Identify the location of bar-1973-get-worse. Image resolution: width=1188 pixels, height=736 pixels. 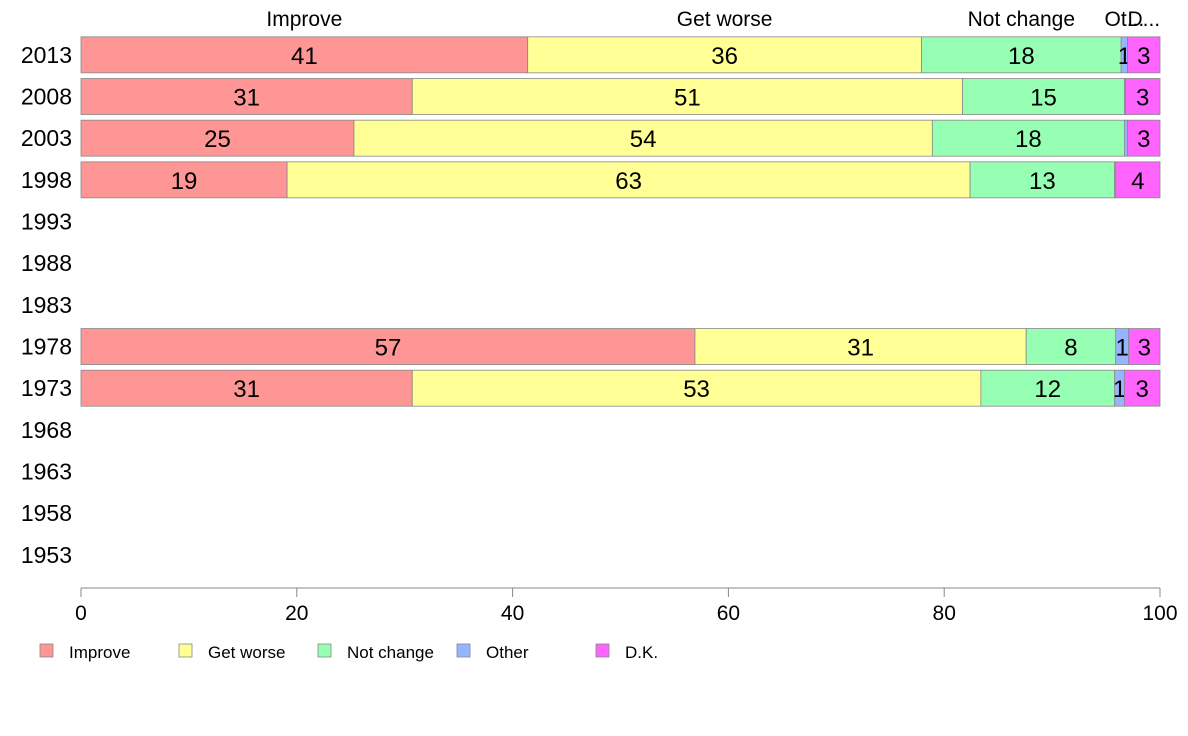
(696, 388).